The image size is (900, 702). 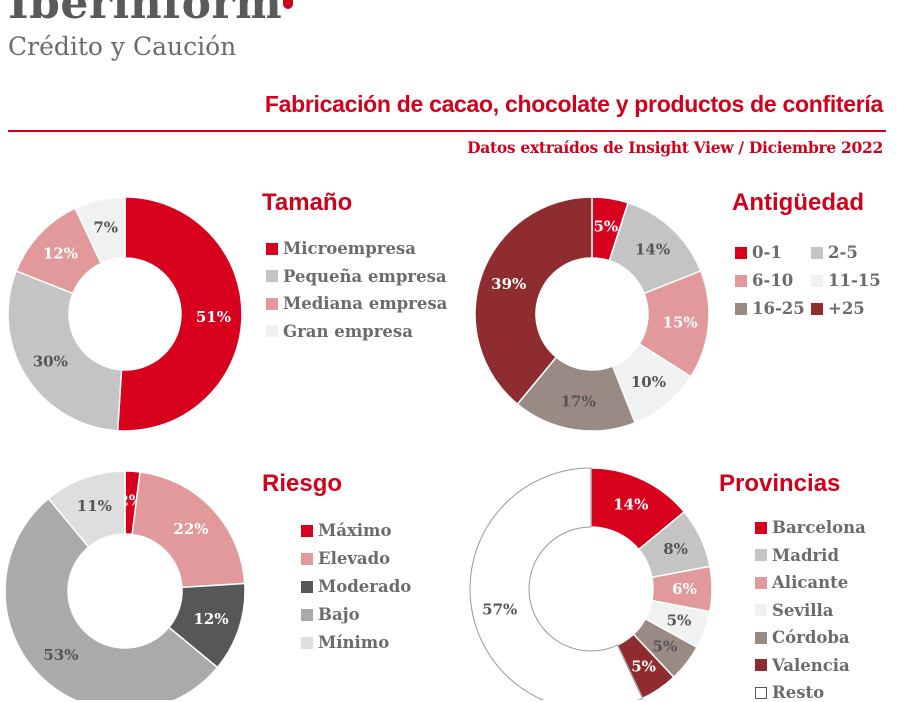 What do you see at coordinates (819, 527) in the screenshot?
I see `legend-label: Barcelona` at bounding box center [819, 527].